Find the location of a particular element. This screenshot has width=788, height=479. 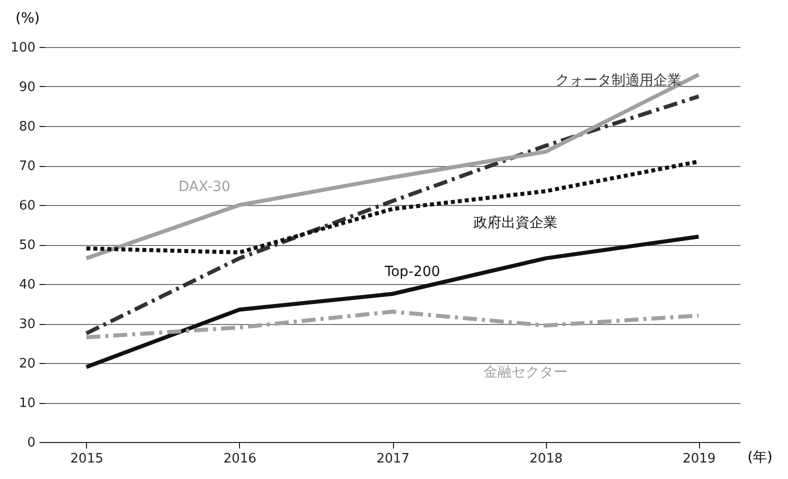

y-tick-label: 0 is located at coordinates (31, 443).